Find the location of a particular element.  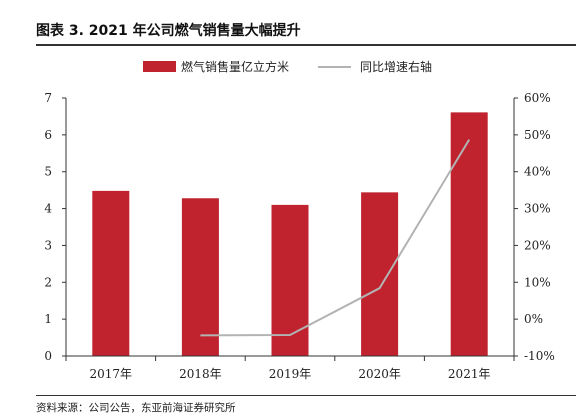

chart-legend: 燃气销售量亿立方米 同比增速右轴 is located at coordinates (287, 66).